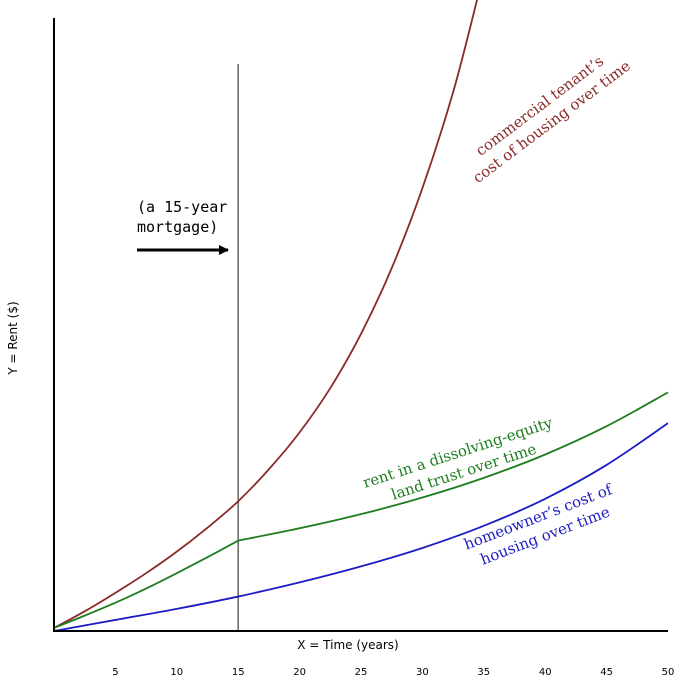 The image size is (700, 700). I want to click on y-axis-label: Y = Rent ($), so click(13, 338).